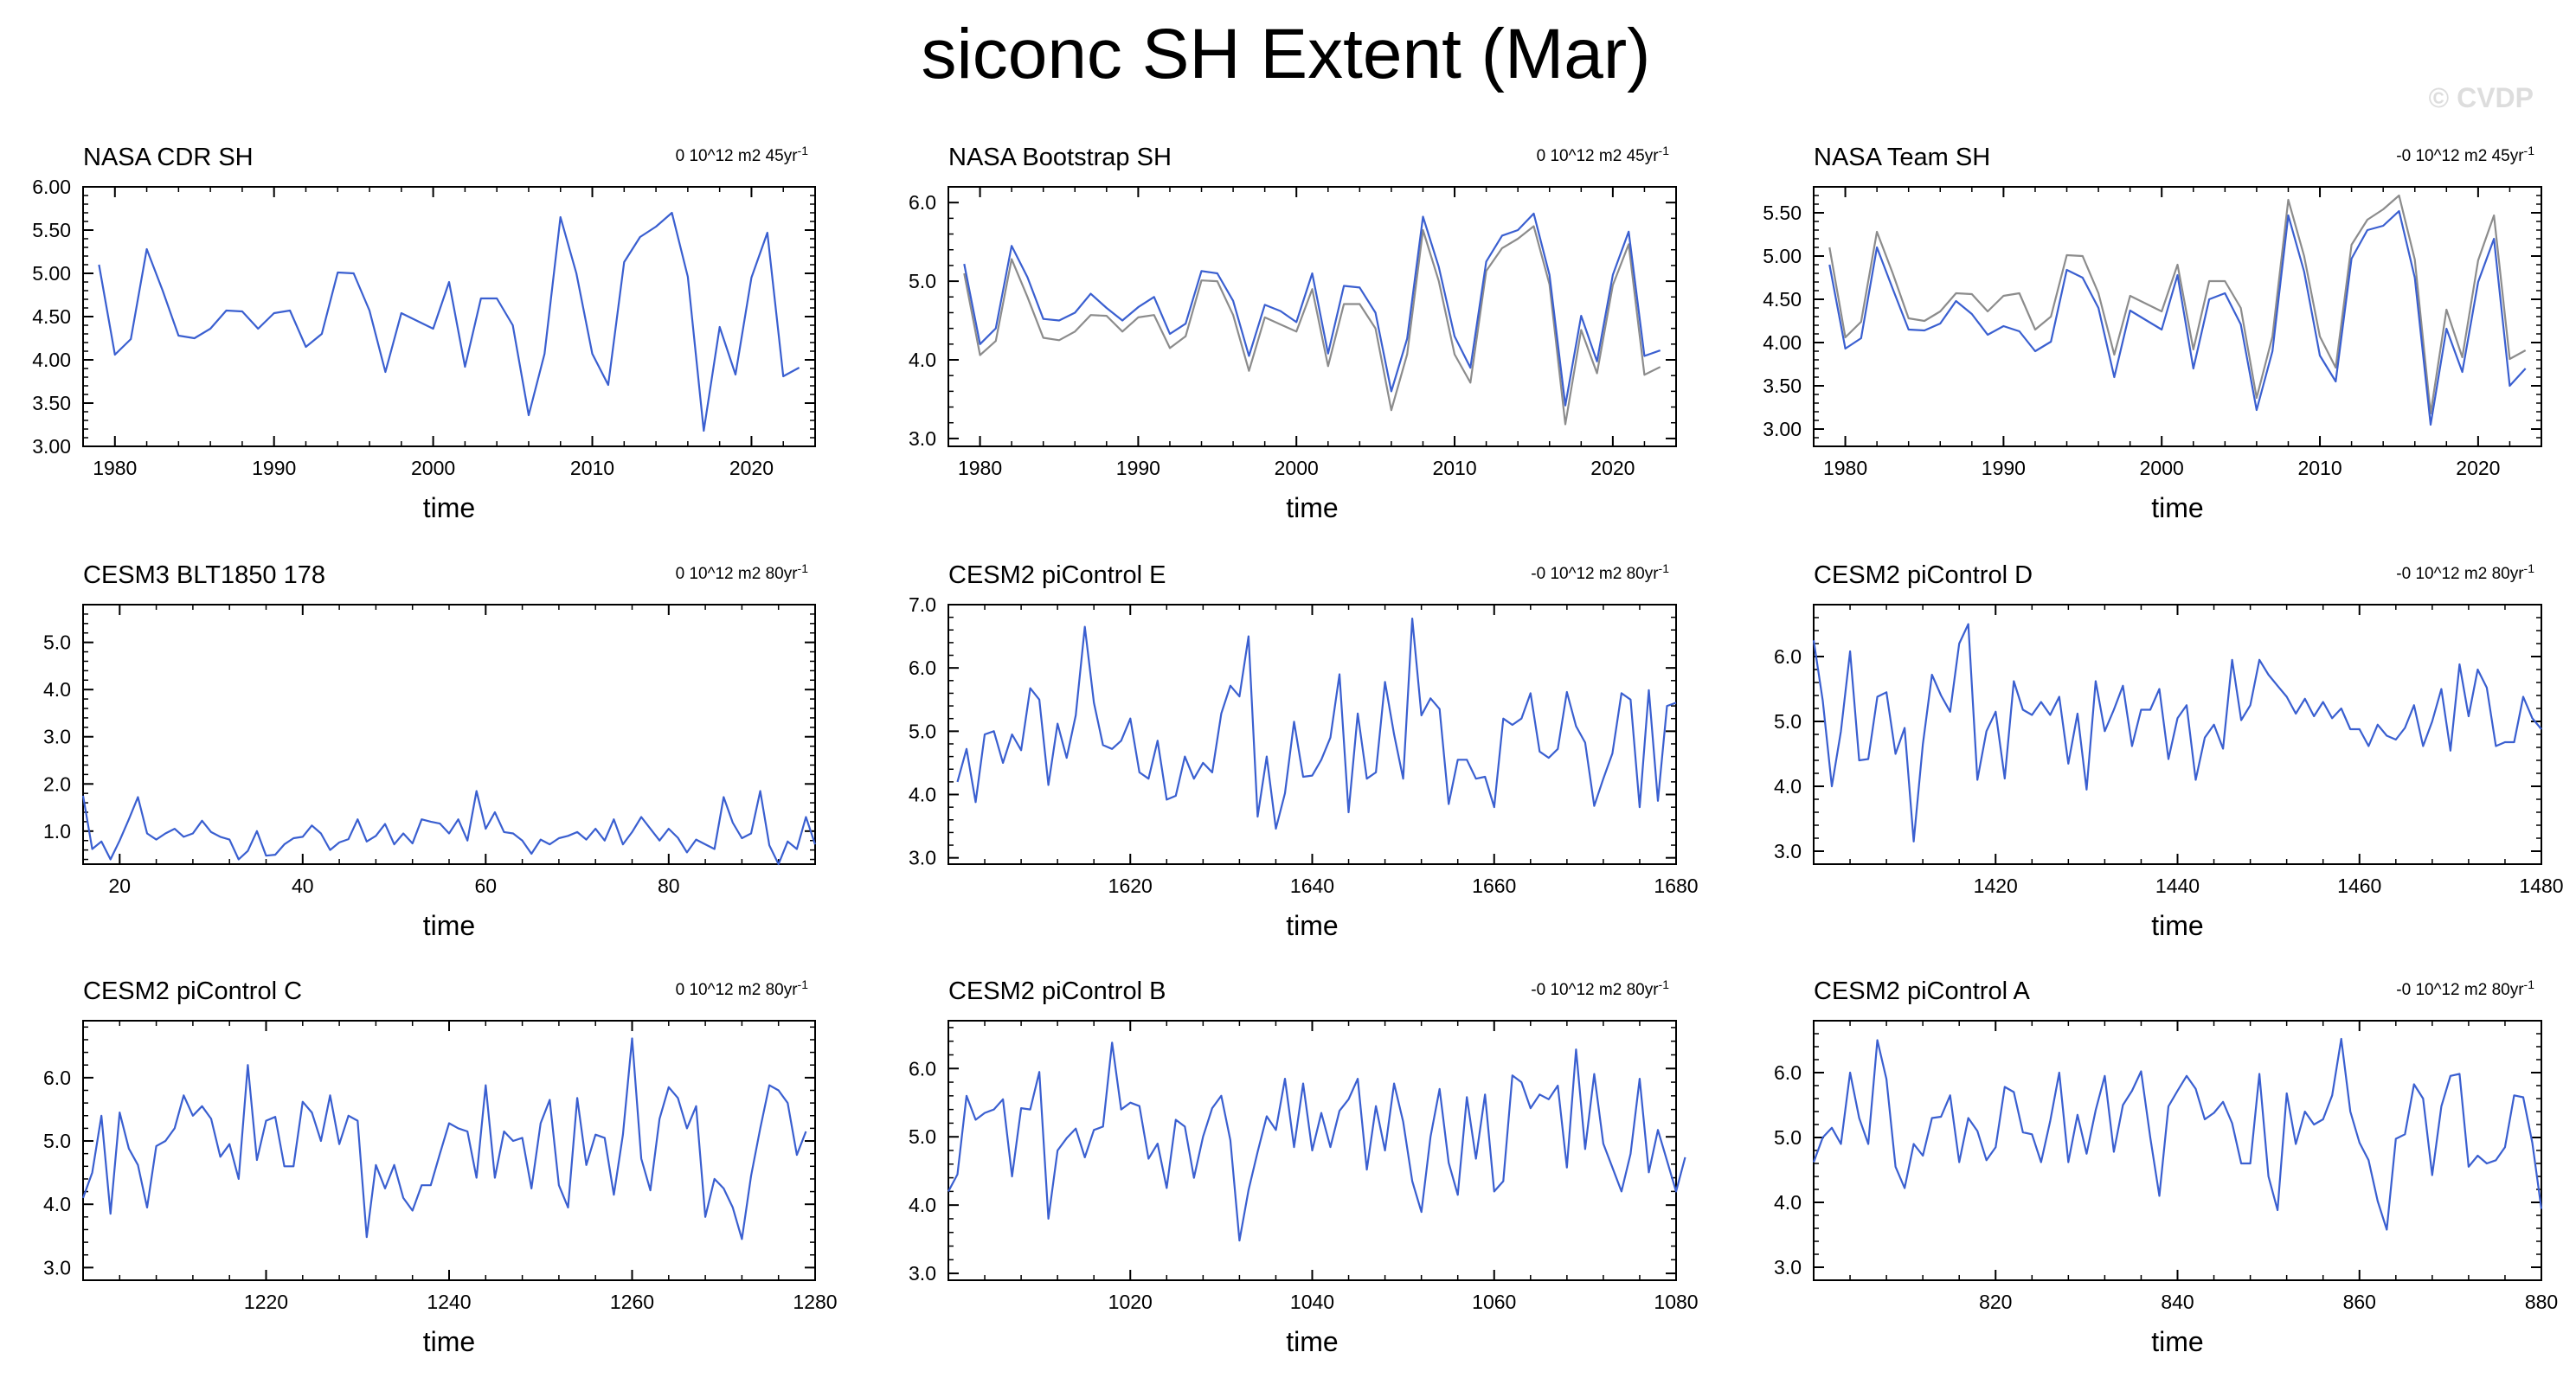 This screenshot has width=2576, height=1397. I want to click on x-tick-label: 1640, so click(1312, 886).